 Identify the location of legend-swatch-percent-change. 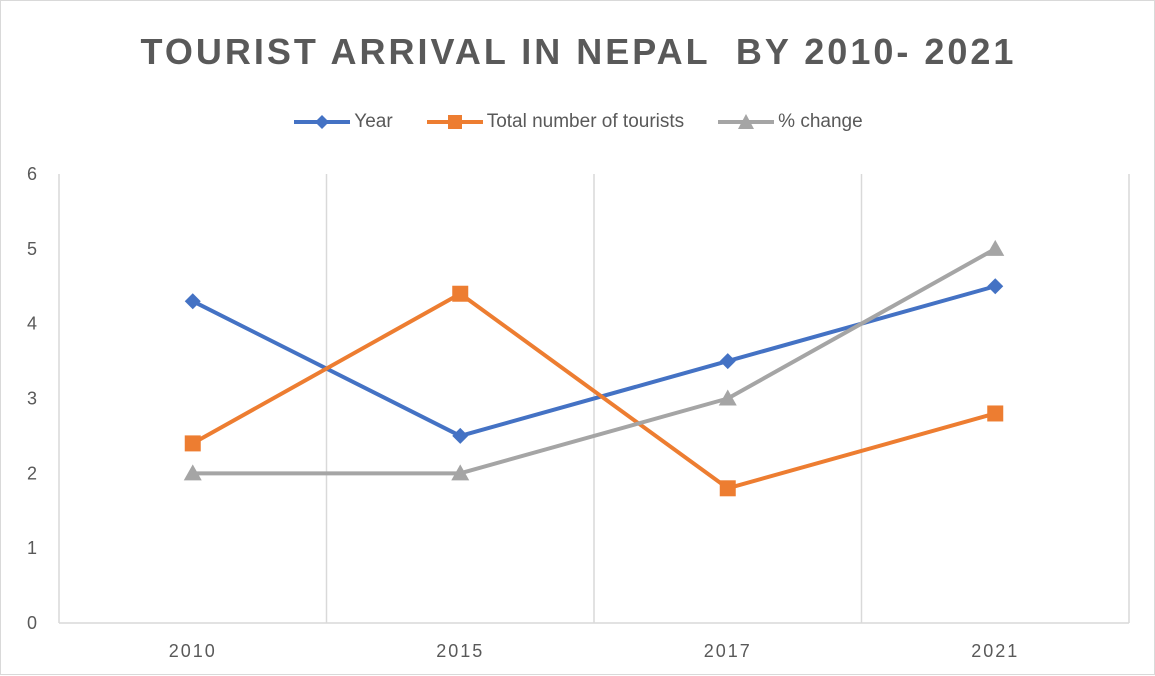
(746, 121).